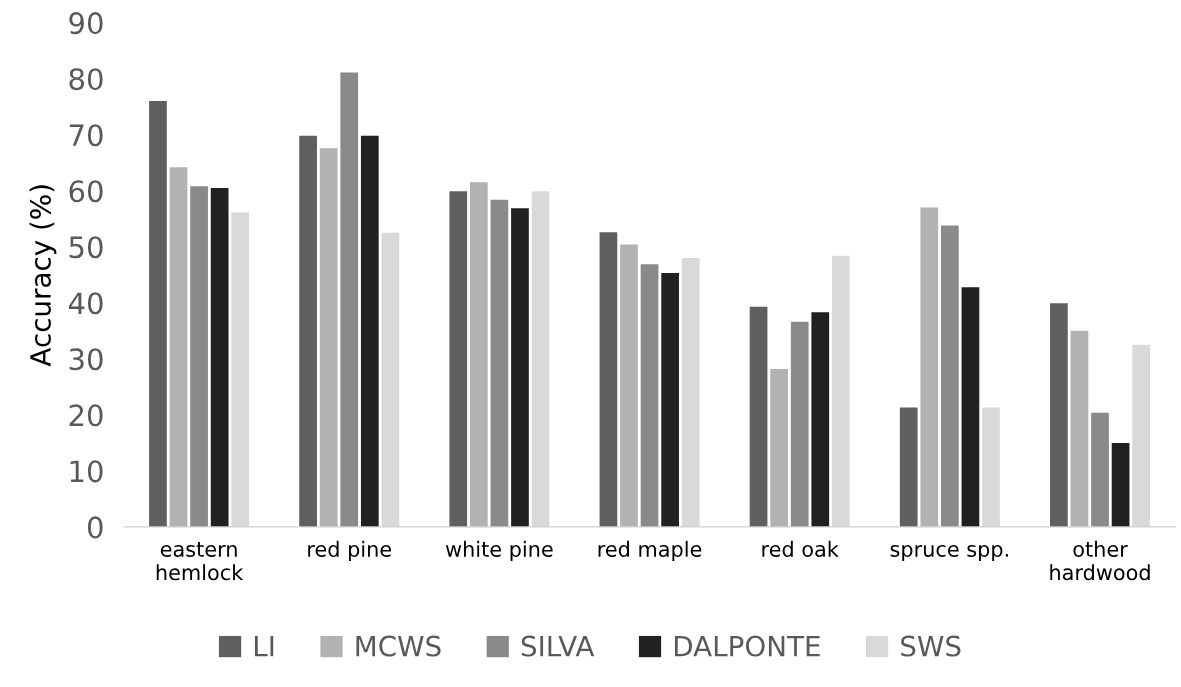  What do you see at coordinates (95, 527) in the screenshot?
I see `y-tick-label: 0` at bounding box center [95, 527].